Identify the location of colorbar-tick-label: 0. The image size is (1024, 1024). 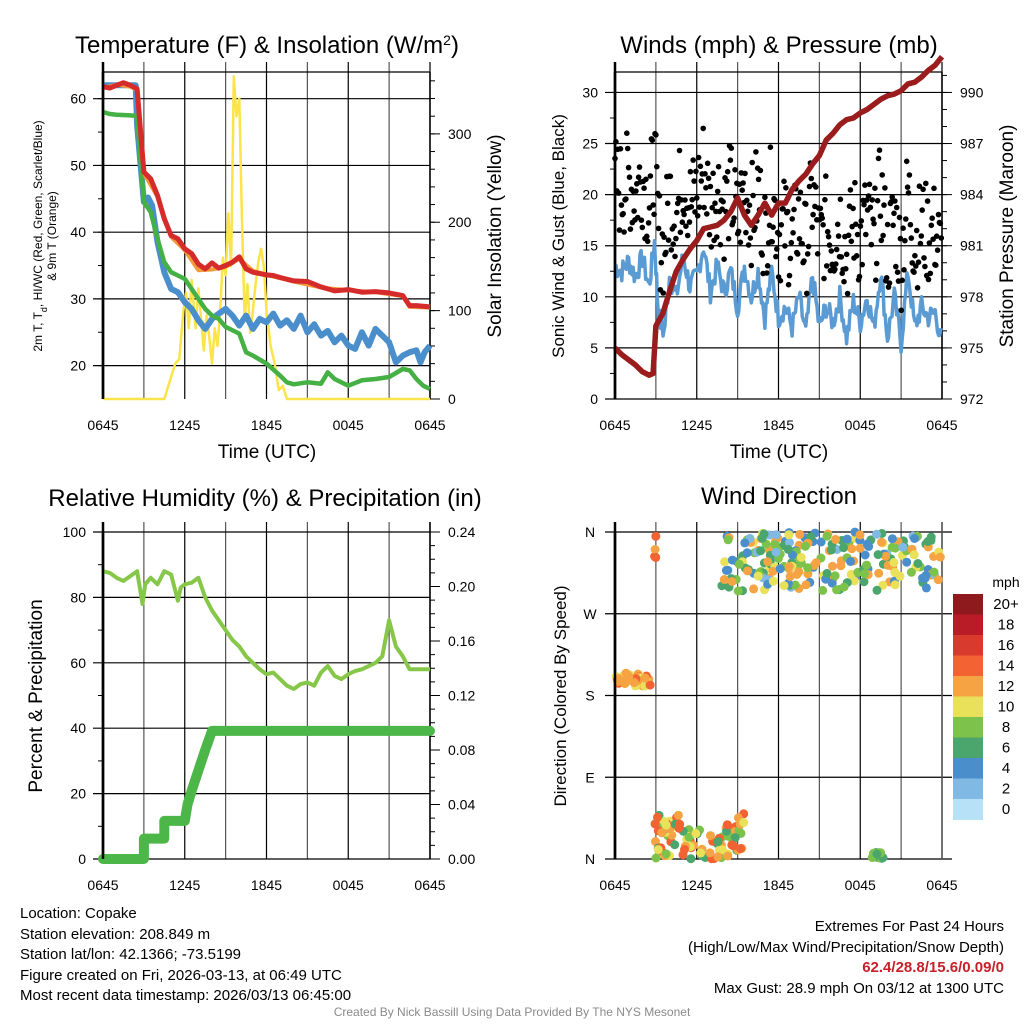
(1006, 809).